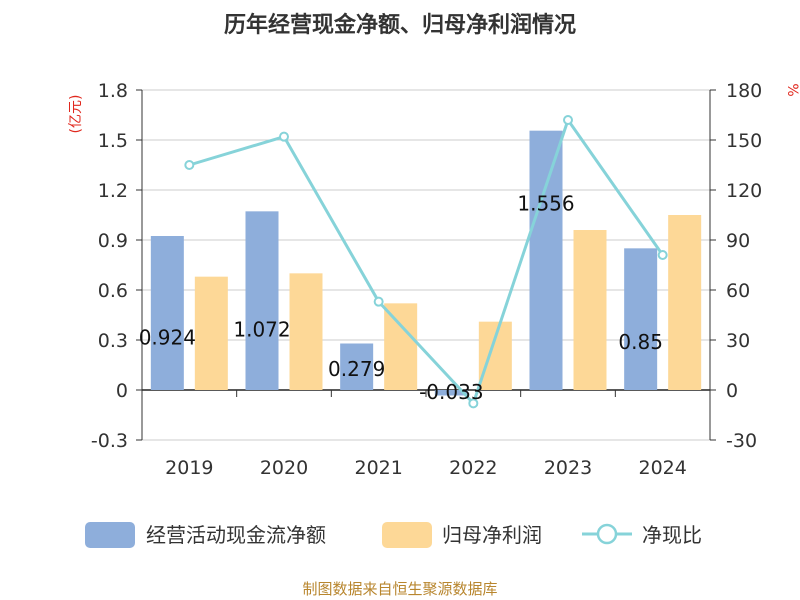  What do you see at coordinates (284, 468) in the screenshot?
I see `x-tick-label: 2020` at bounding box center [284, 468].